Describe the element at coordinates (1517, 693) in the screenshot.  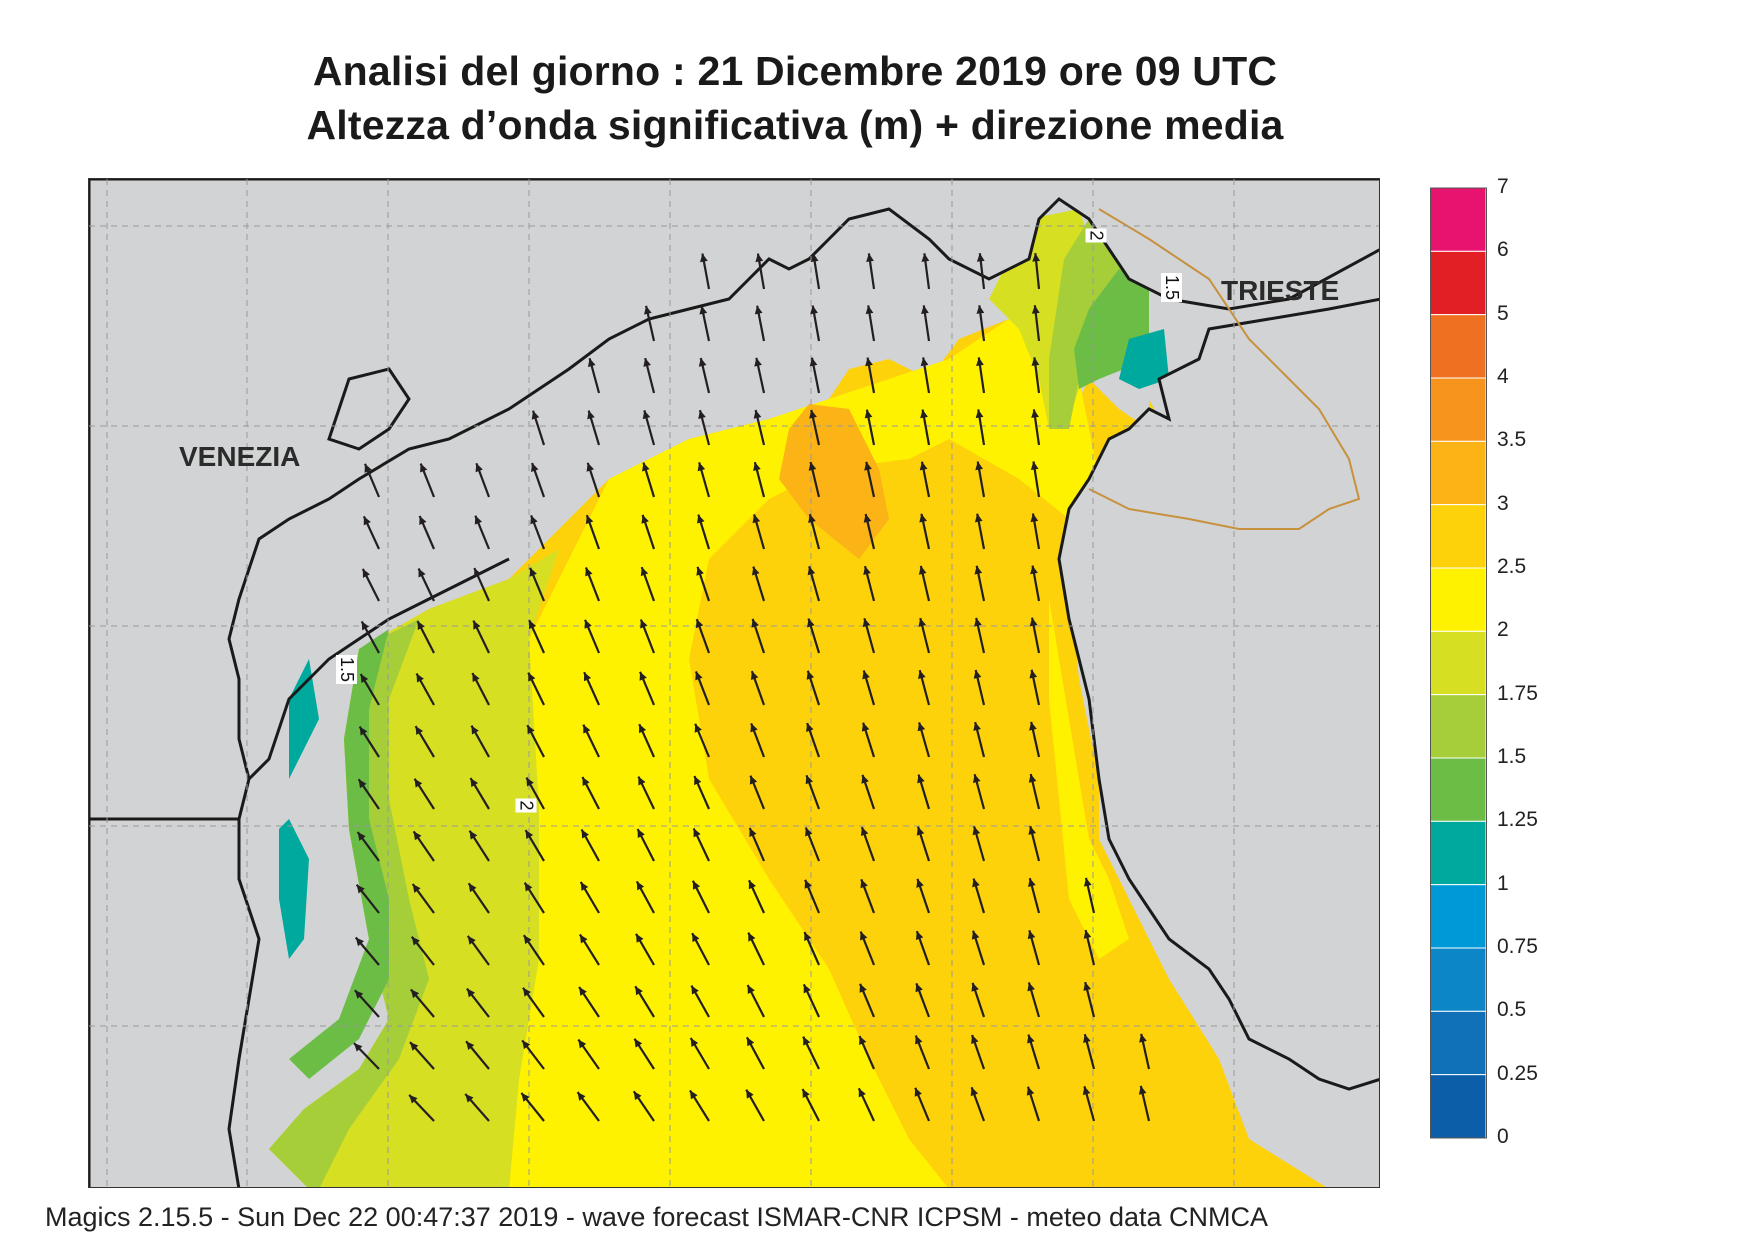
I see `legend-tick-label: 1.75` at that location.